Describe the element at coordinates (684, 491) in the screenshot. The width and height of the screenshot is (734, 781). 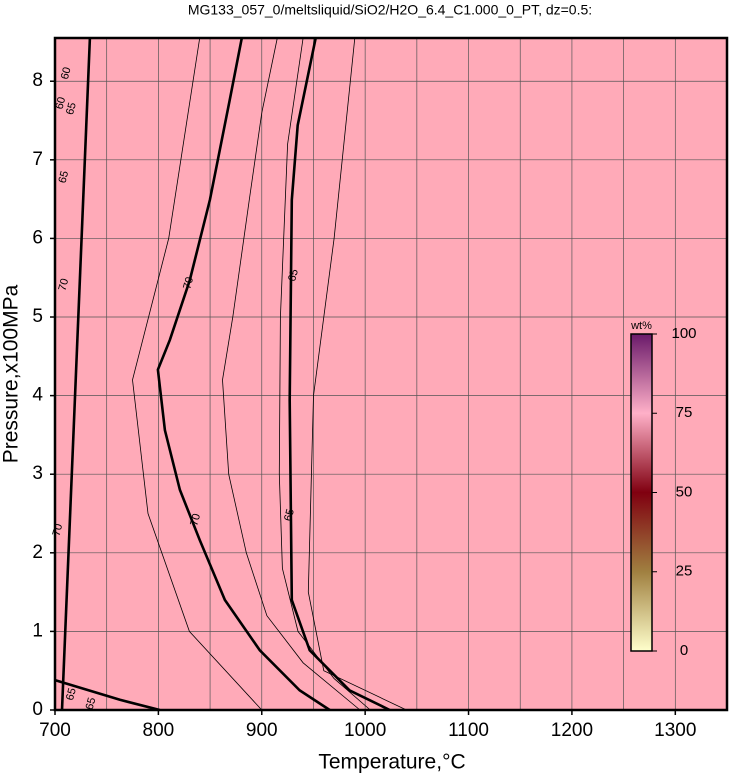
I see `colorbar-tick-label: 50` at that location.